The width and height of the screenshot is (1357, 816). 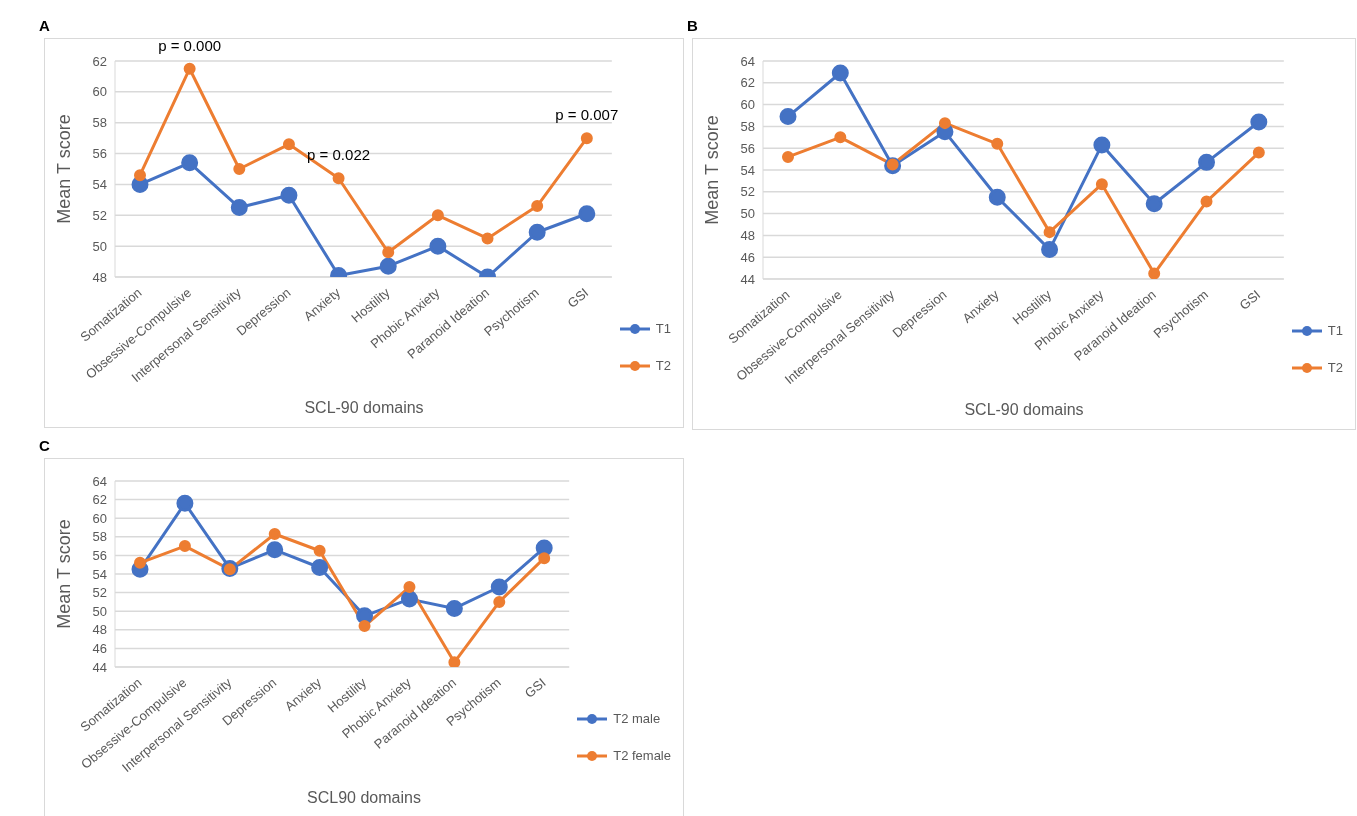 What do you see at coordinates (587, 115) in the screenshot?
I see `annotation: p = 0.007` at bounding box center [587, 115].